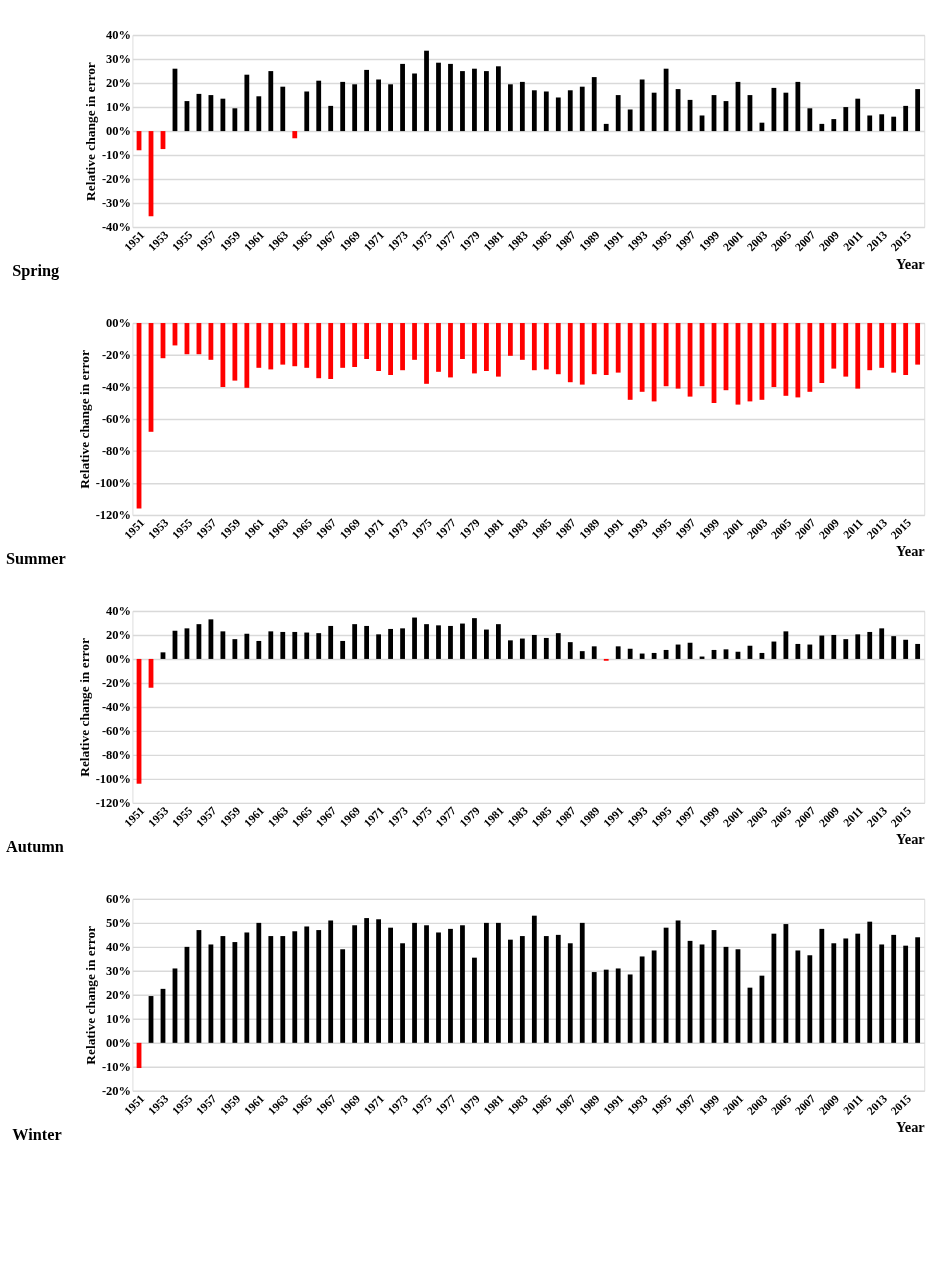 This screenshot has height=1282, width=930. I want to click on y-tick-label: 60%, so click(119, 899).